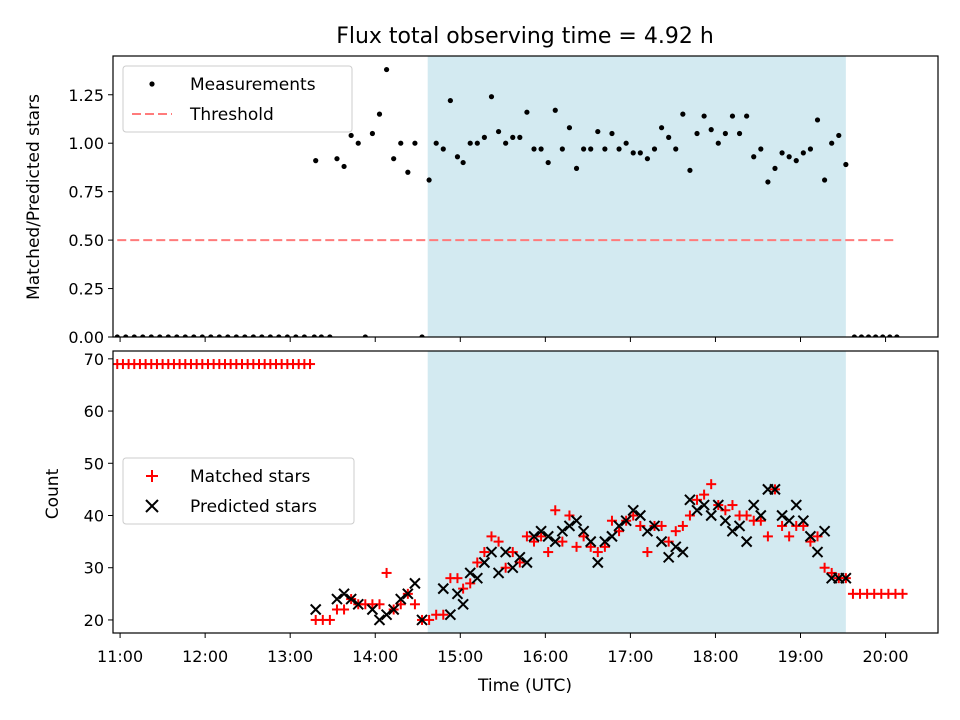 Image resolution: width=960 pixels, height=720 pixels. What do you see at coordinates (885, 656) in the screenshot?
I see `x-tick-label: 20:00` at bounding box center [885, 656].